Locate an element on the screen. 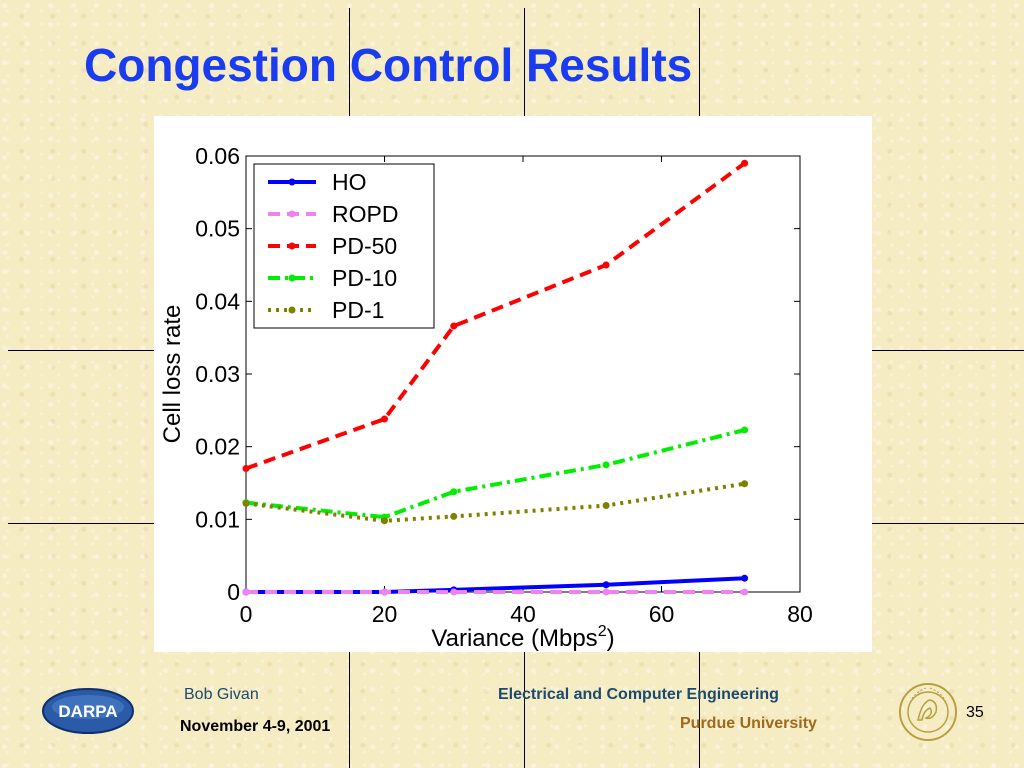 The width and height of the screenshot is (1024, 768). y-tick-label: 0.03 is located at coordinates (217, 374).